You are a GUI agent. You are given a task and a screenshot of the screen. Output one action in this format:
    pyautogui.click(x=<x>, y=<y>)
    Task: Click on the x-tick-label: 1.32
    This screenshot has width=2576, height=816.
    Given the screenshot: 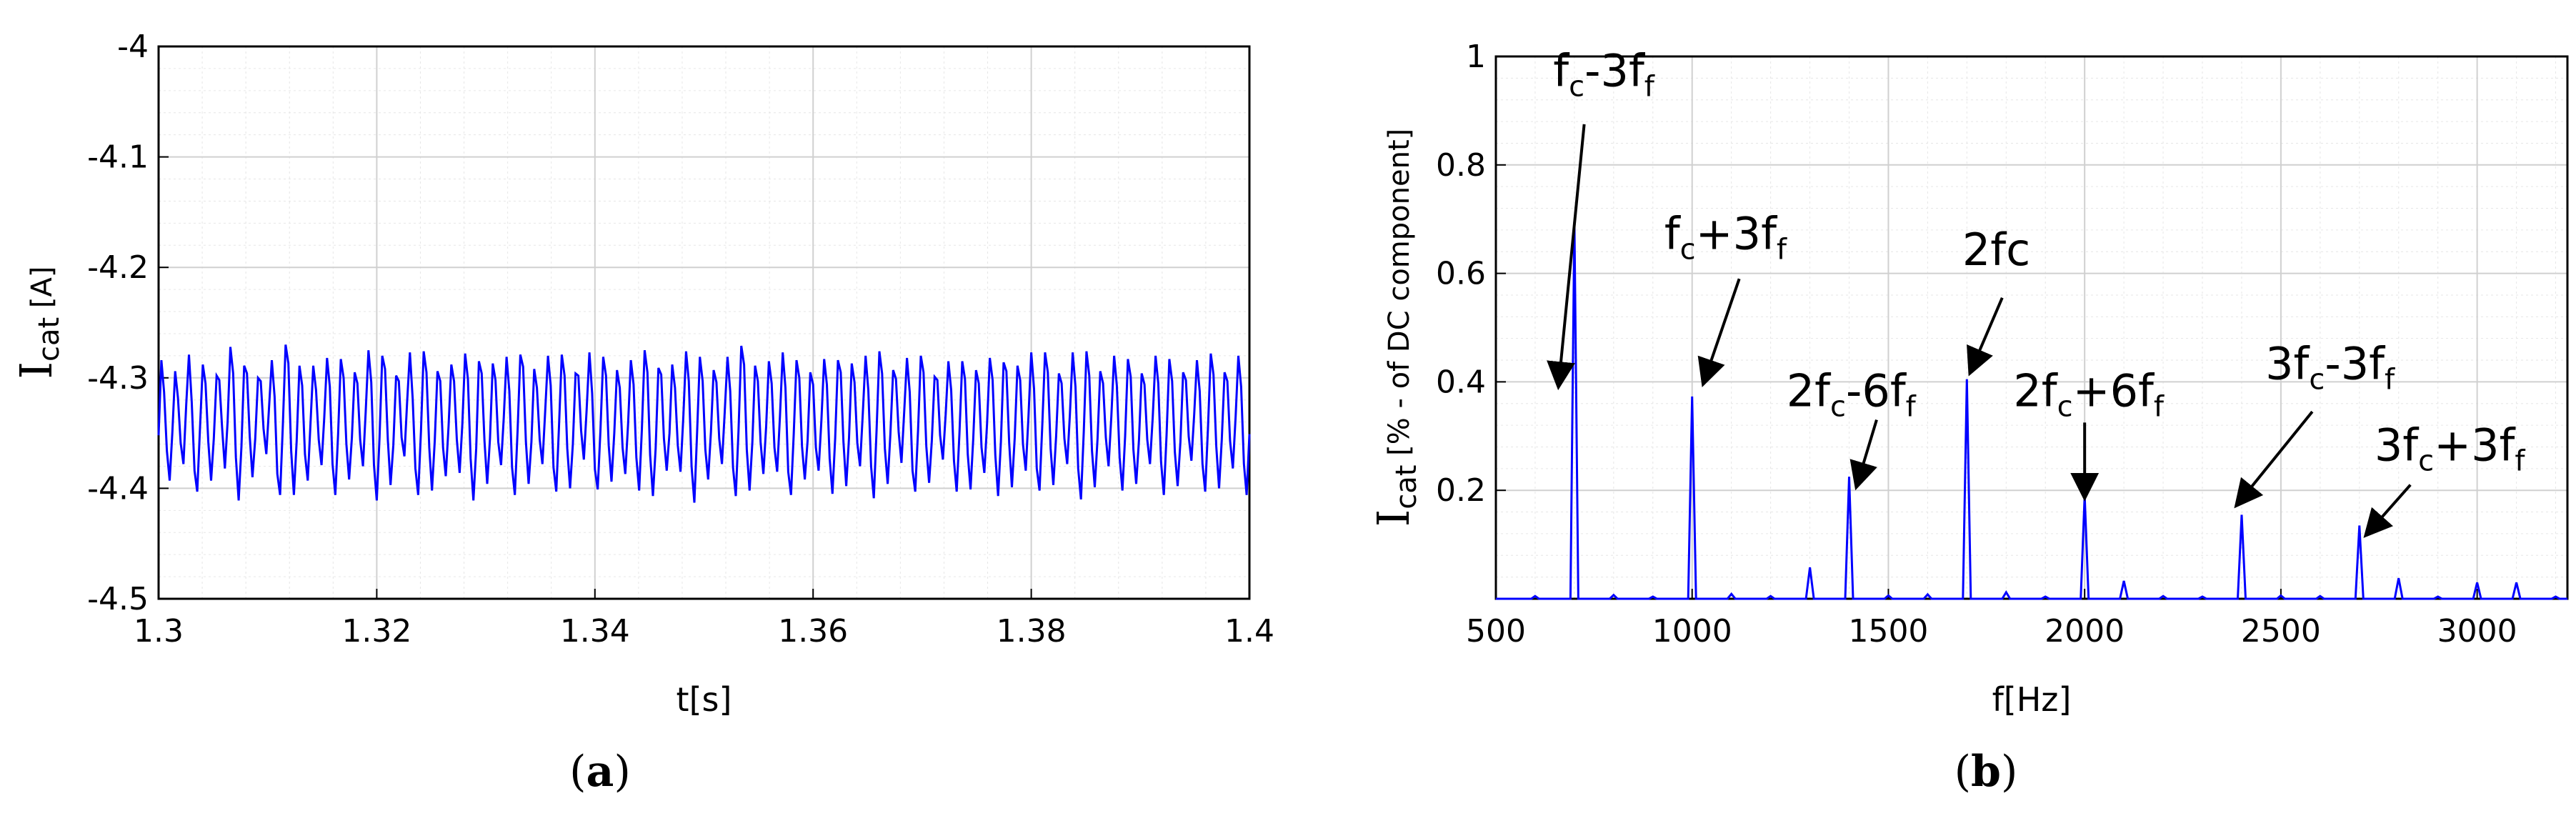 What is the action you would take?
    pyautogui.click(x=376, y=631)
    